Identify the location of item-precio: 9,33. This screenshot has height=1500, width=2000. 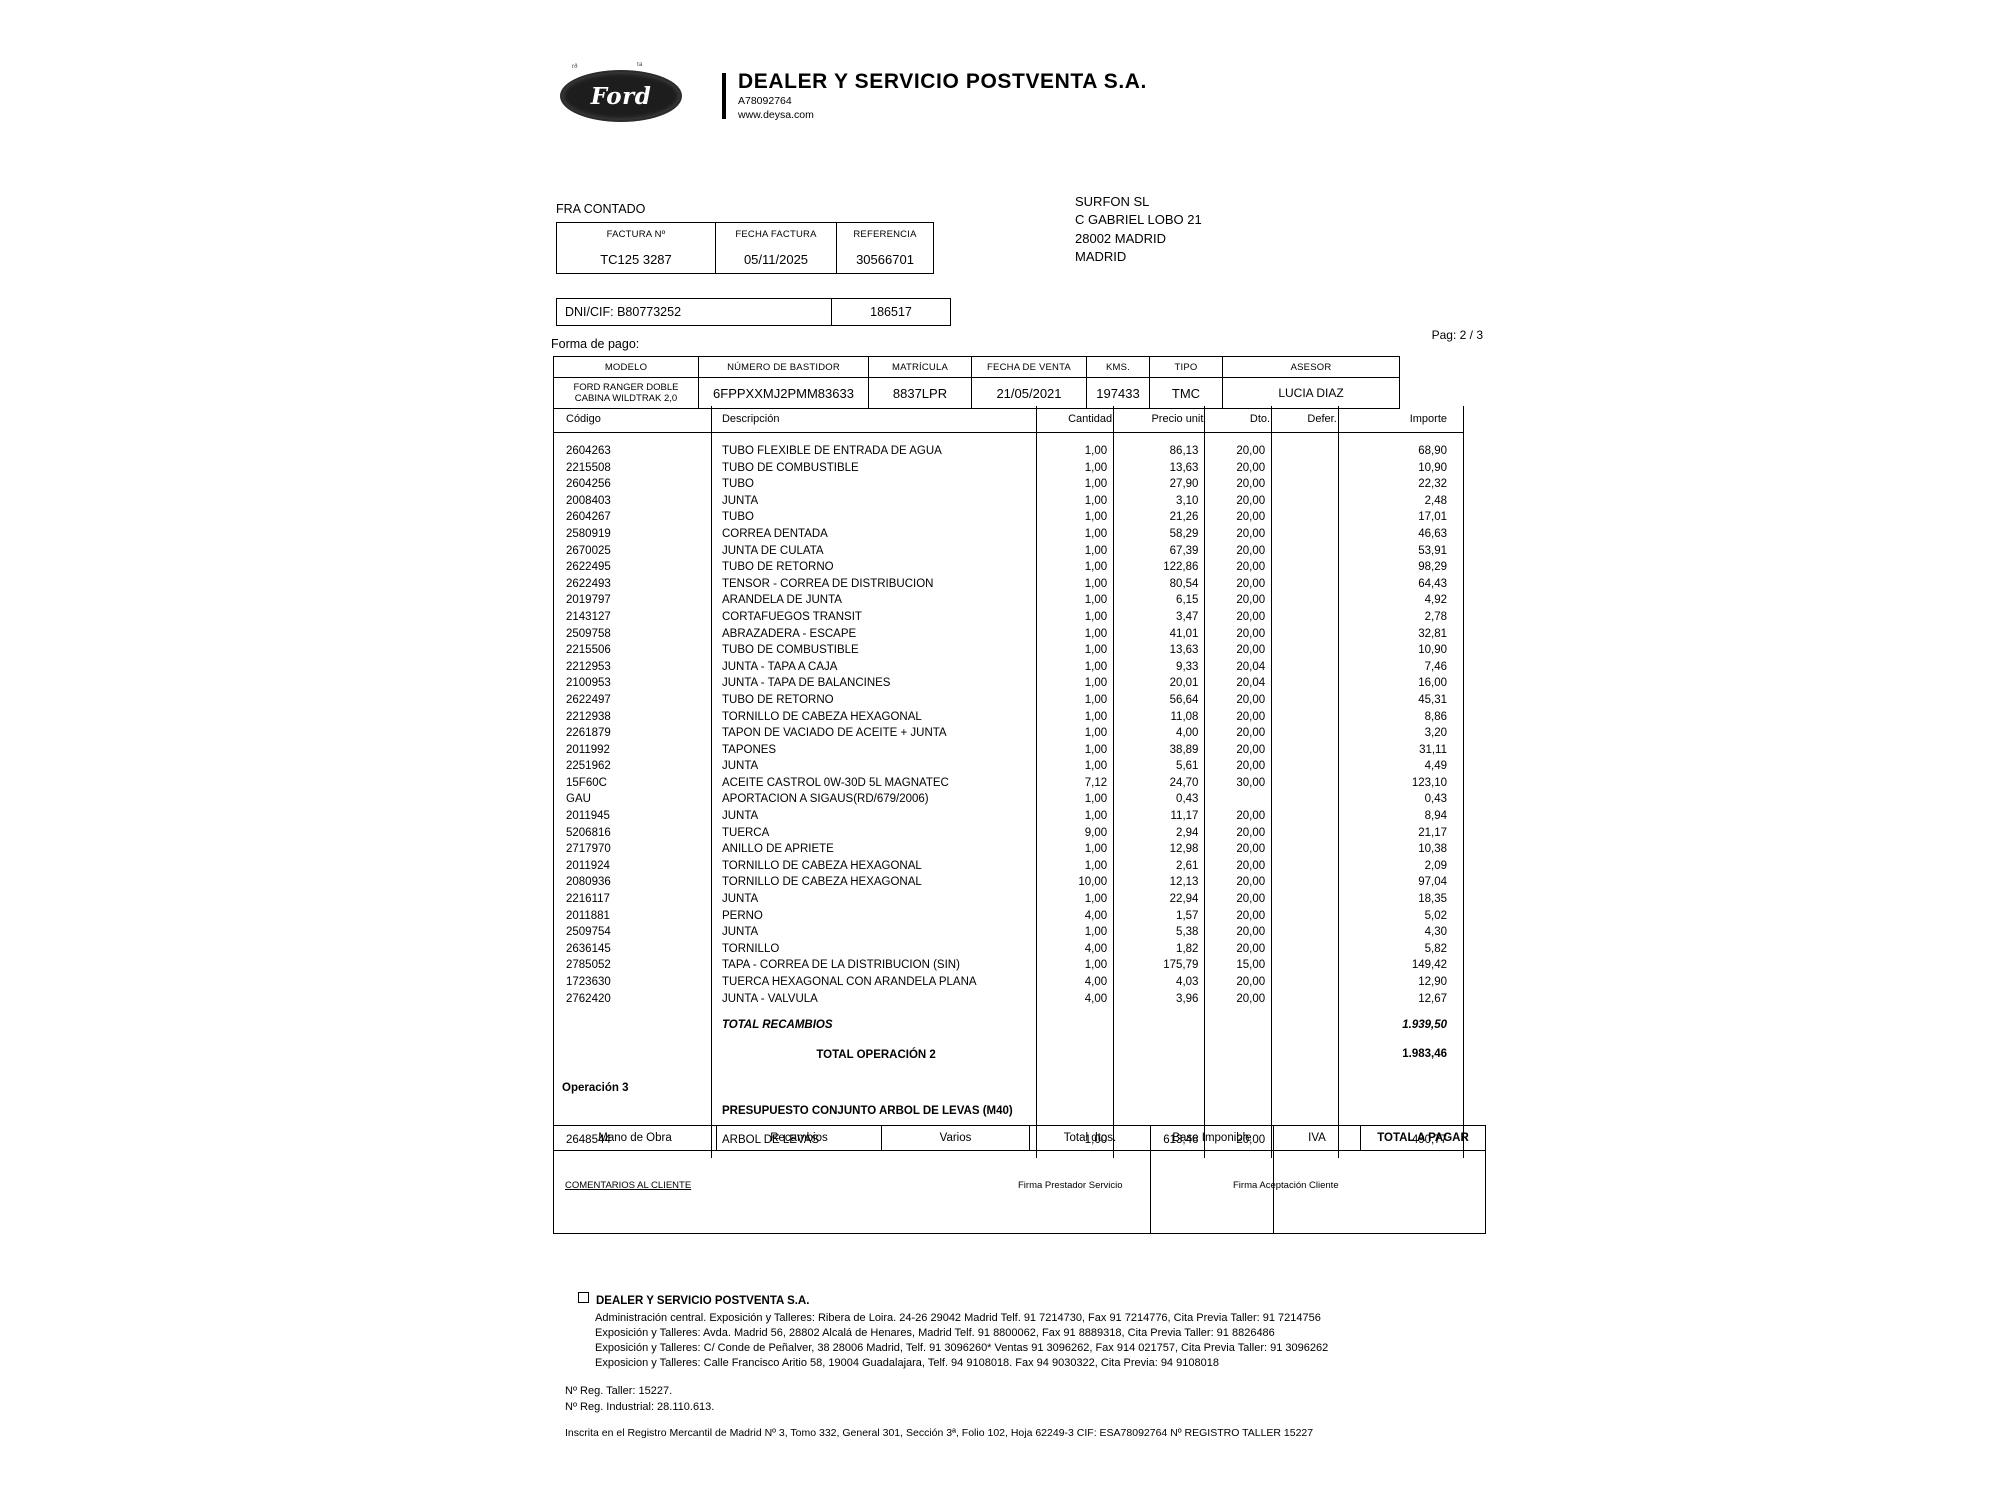
(1159, 667).